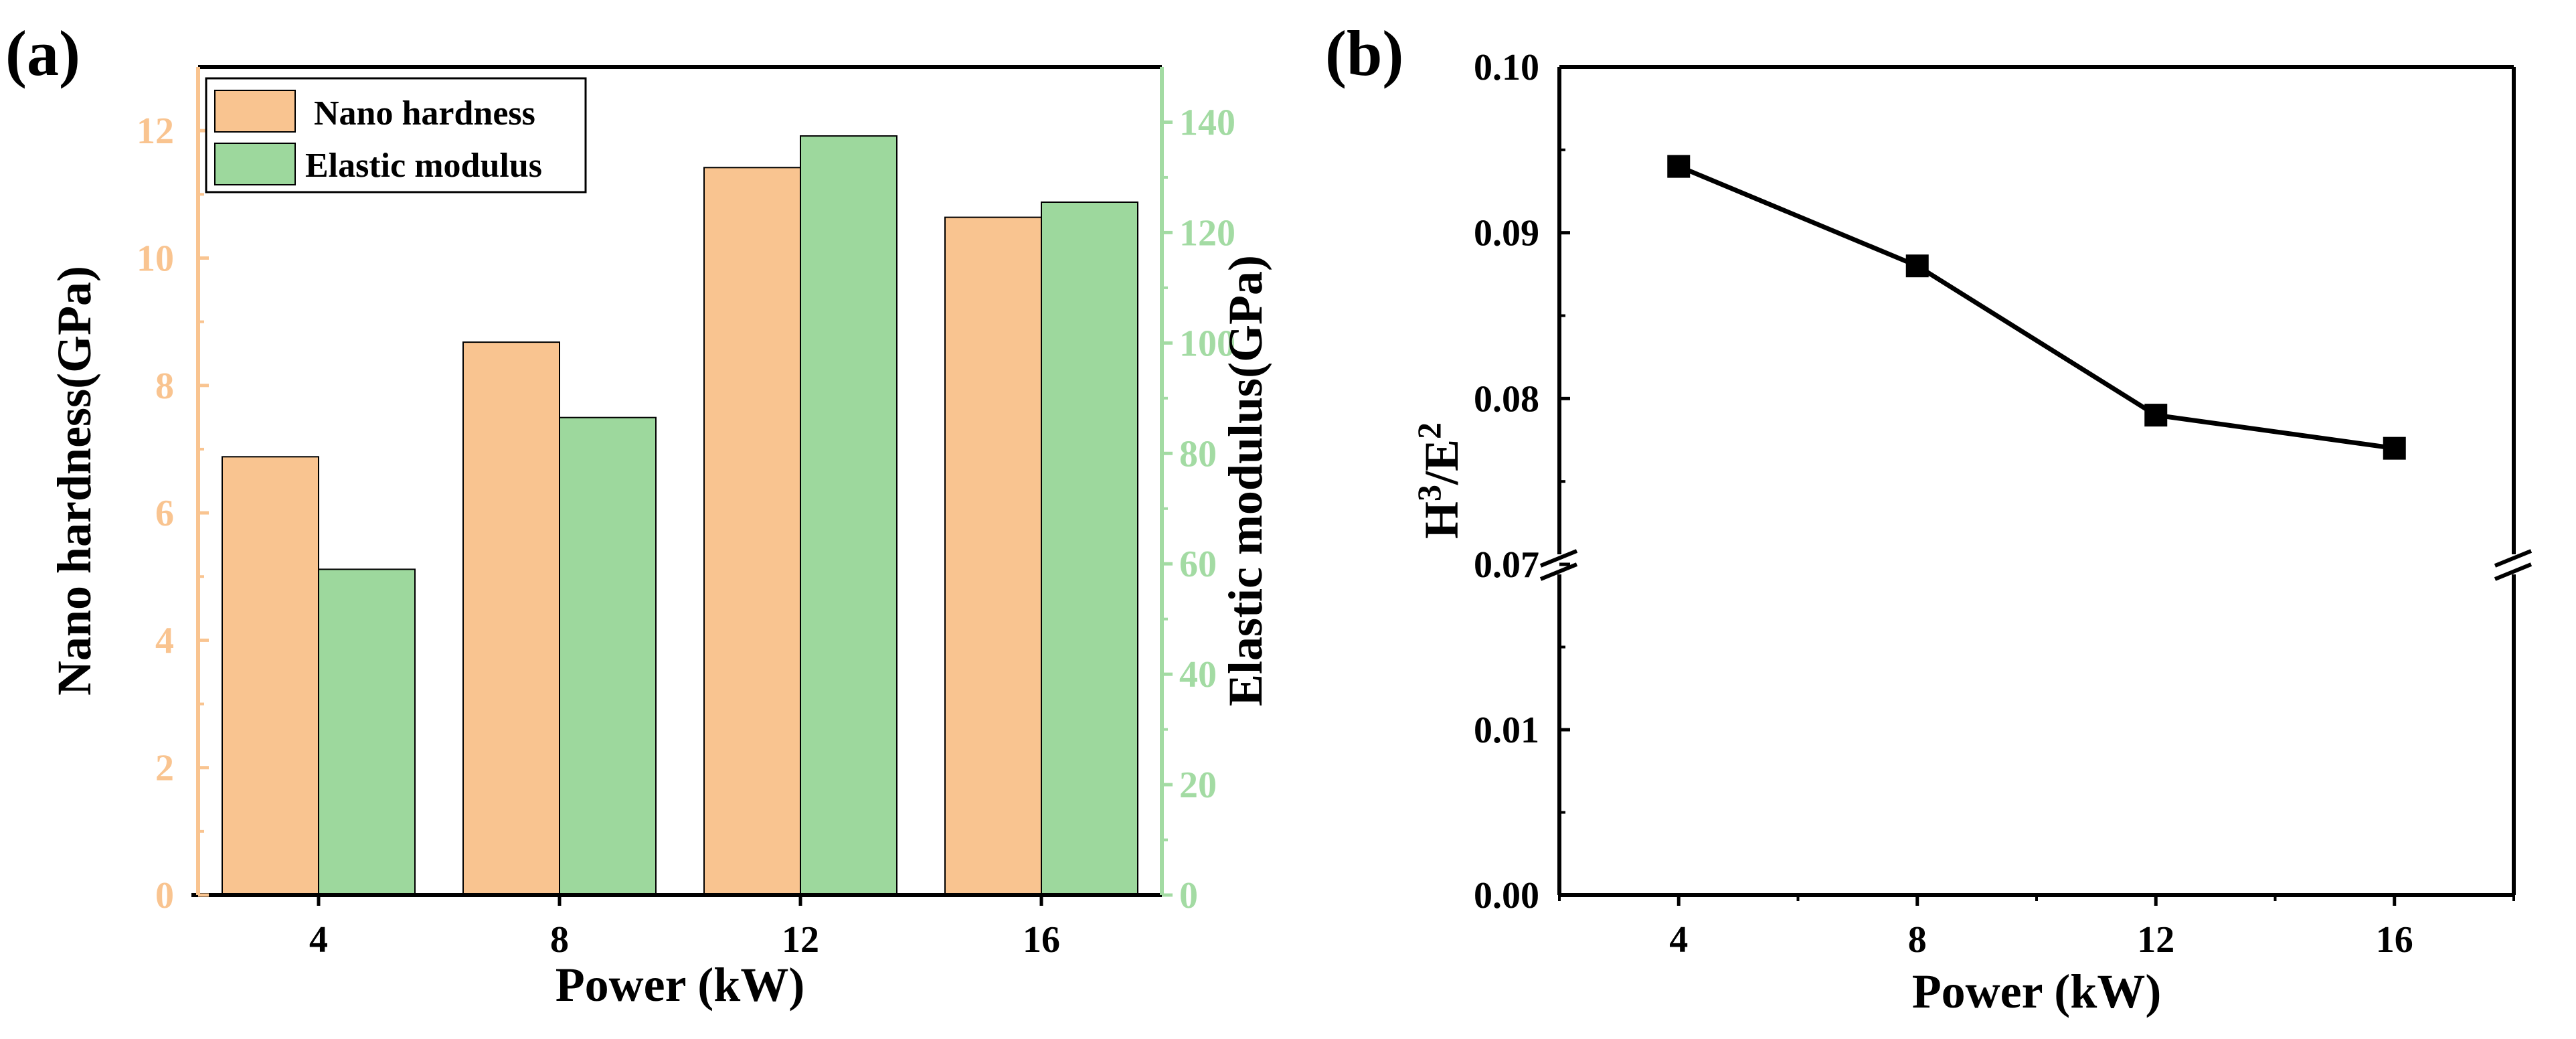  What do you see at coordinates (164, 513) in the screenshot?
I see `left-tick-label-6: 6` at bounding box center [164, 513].